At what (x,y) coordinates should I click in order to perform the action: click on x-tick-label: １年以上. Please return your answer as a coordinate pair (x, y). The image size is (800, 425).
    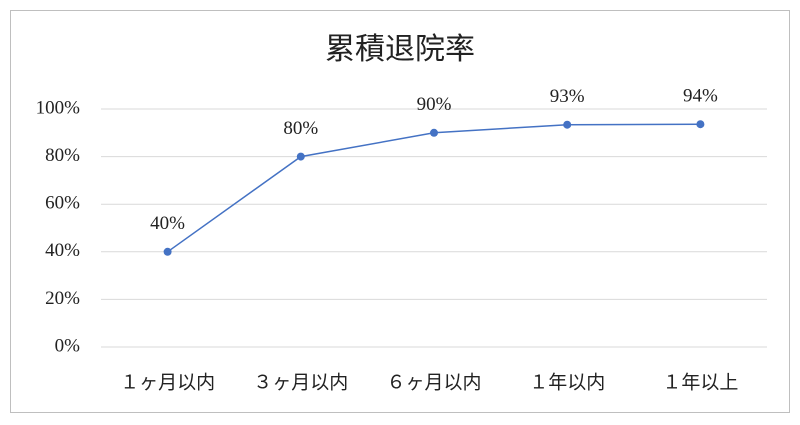
    Looking at the image, I should click on (700, 382).